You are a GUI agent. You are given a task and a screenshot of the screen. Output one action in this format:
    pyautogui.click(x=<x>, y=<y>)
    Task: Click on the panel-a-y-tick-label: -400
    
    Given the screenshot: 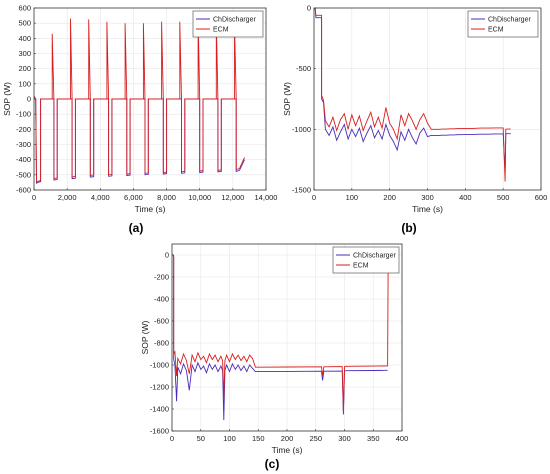 What is the action you would take?
    pyautogui.click(x=23, y=159)
    